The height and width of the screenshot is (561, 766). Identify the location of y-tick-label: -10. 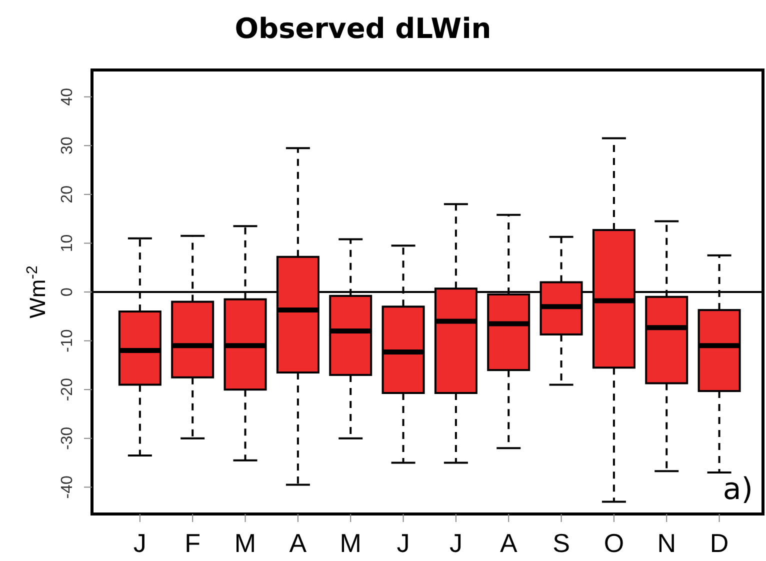
(67, 340).